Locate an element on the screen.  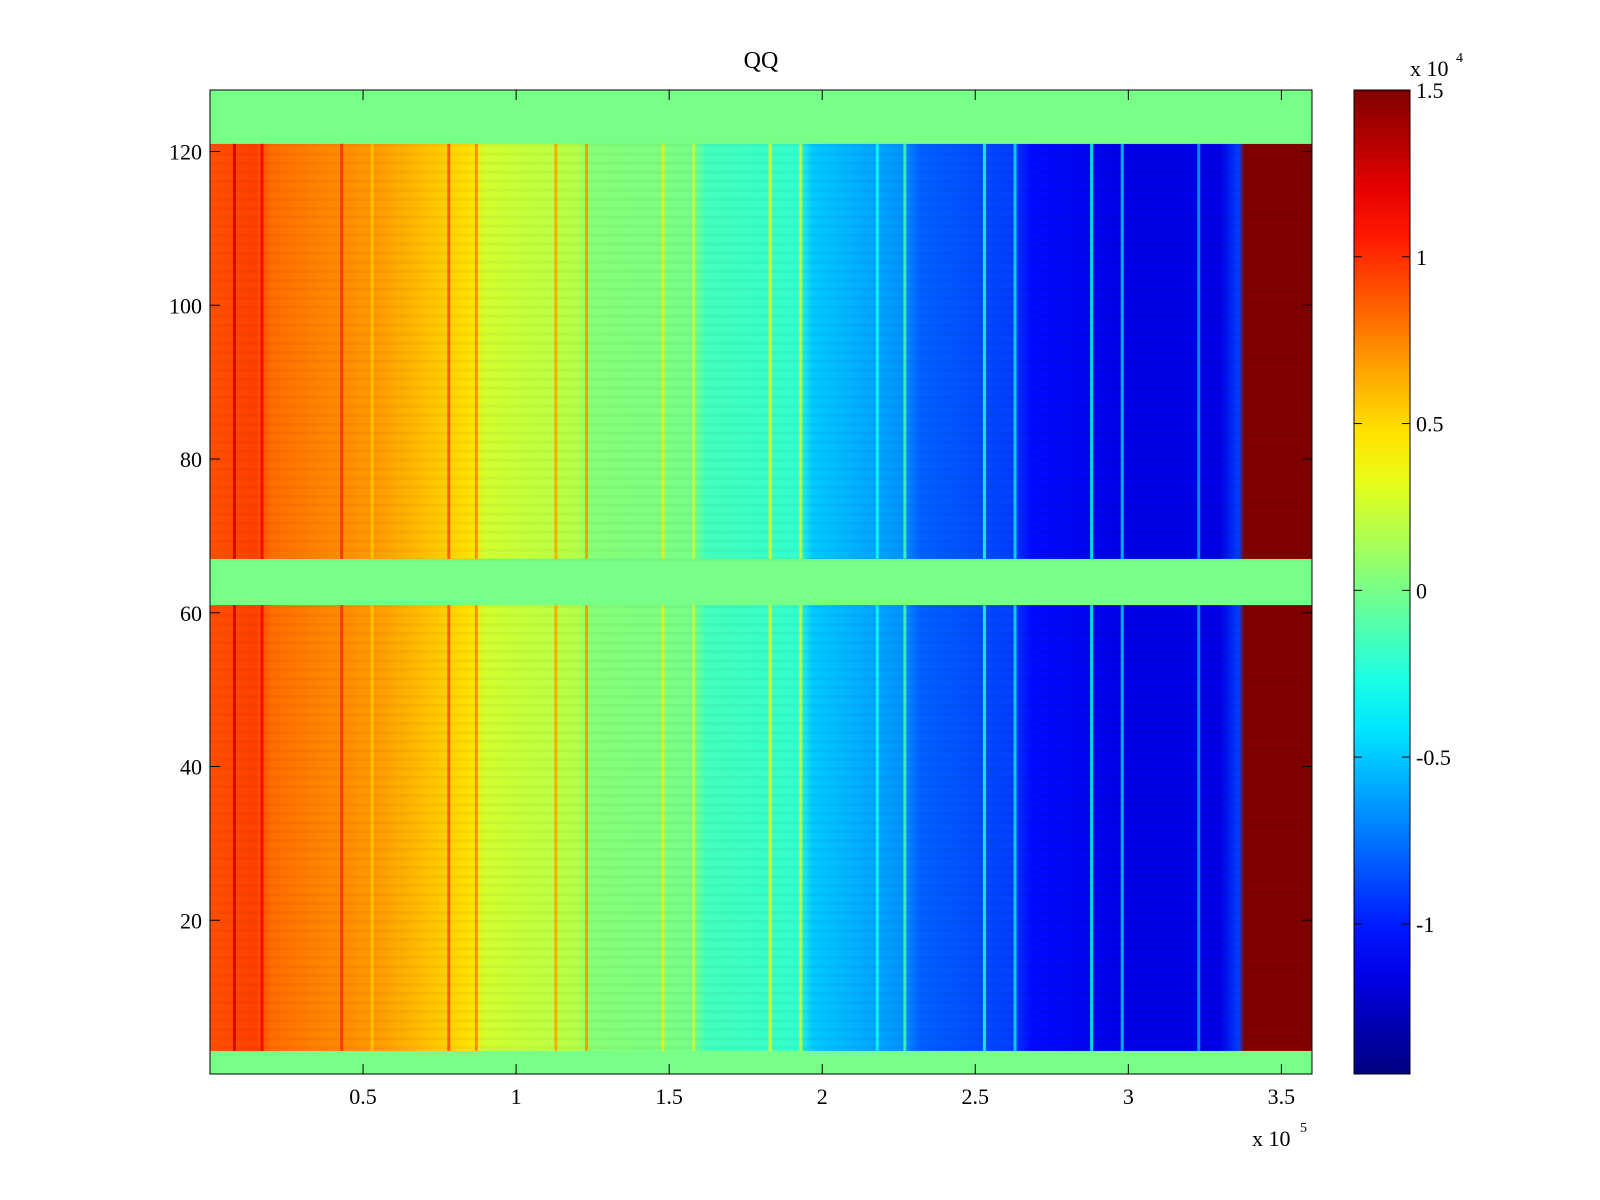
colorbar-tick-label: -1 is located at coordinates (1425, 924).